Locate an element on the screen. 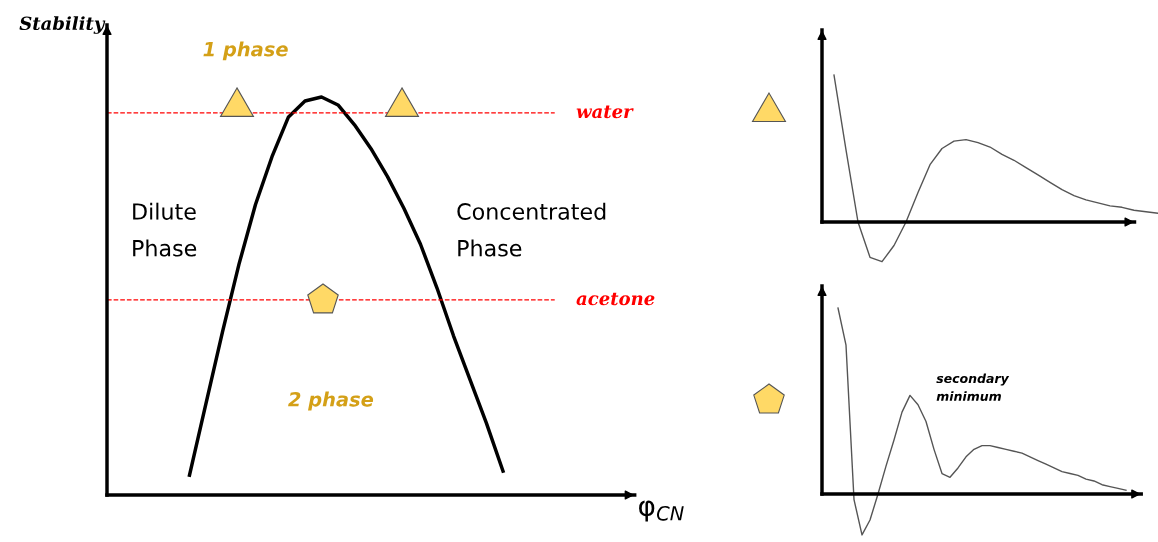 This screenshot has width=1158, height=542. annotation: Concentrated Phase is located at coordinates (531, 229).